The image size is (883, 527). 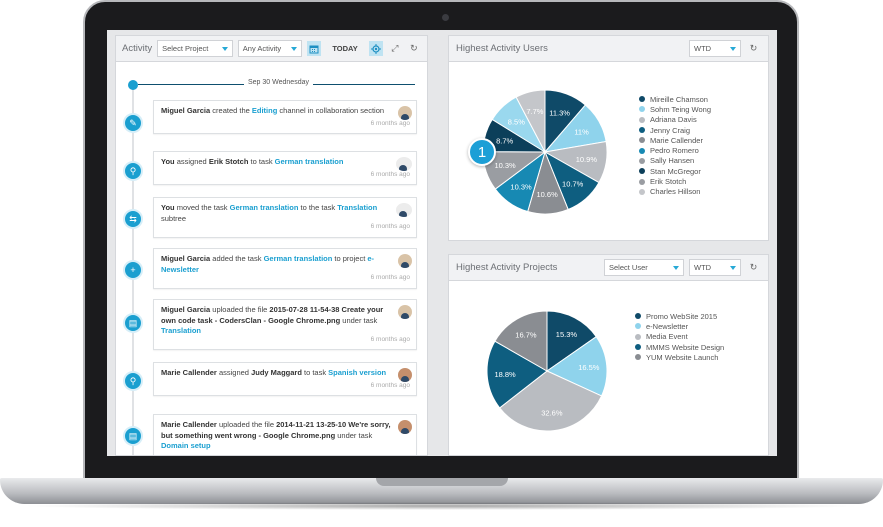 I want to click on entry-link: Spanish version, so click(x=357, y=372).